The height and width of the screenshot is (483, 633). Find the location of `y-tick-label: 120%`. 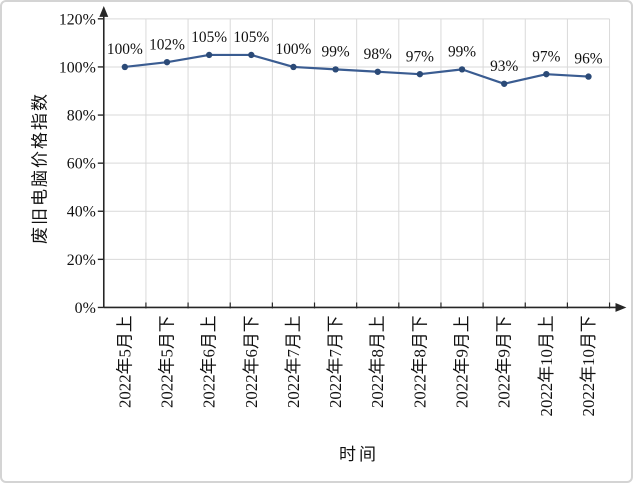

y-tick-label: 120% is located at coordinates (77, 19).